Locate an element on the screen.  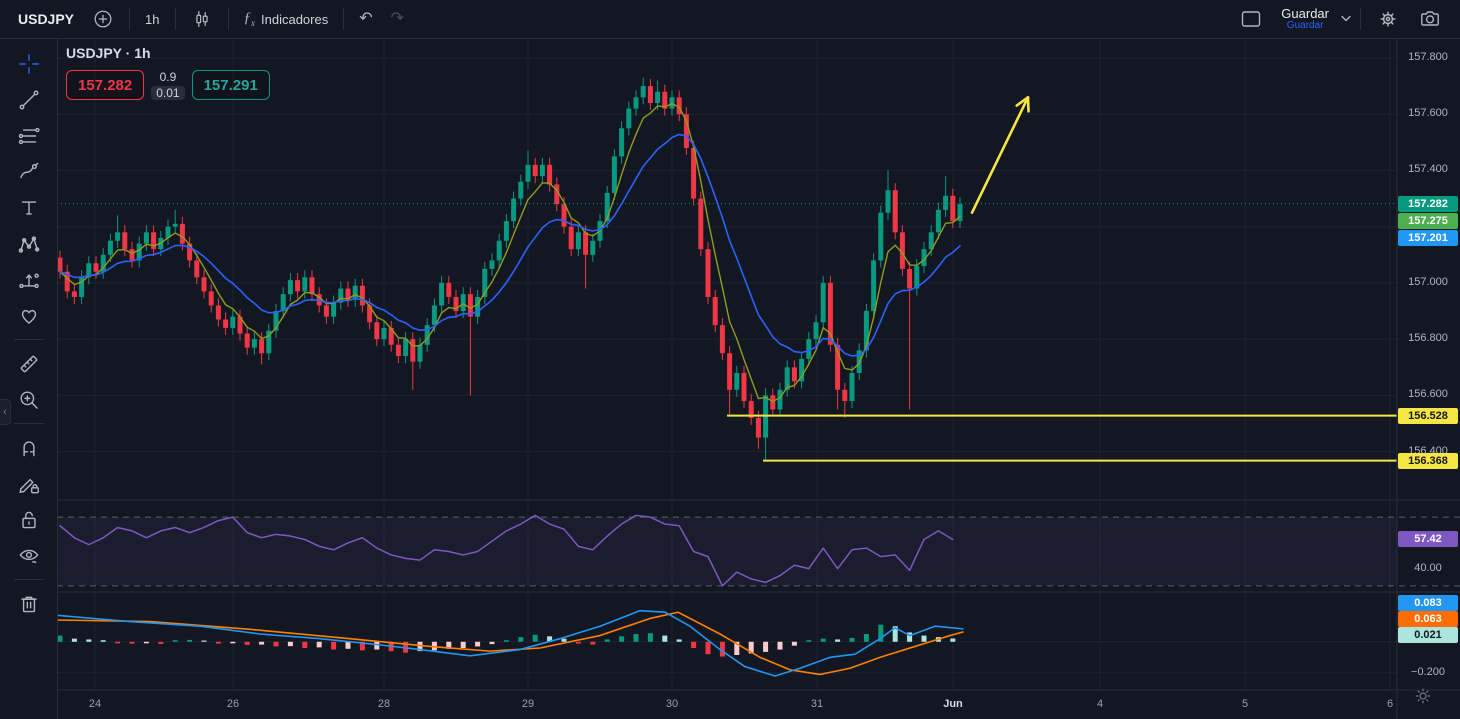
time-axis-label: 30 is located at coordinates (672, 704).